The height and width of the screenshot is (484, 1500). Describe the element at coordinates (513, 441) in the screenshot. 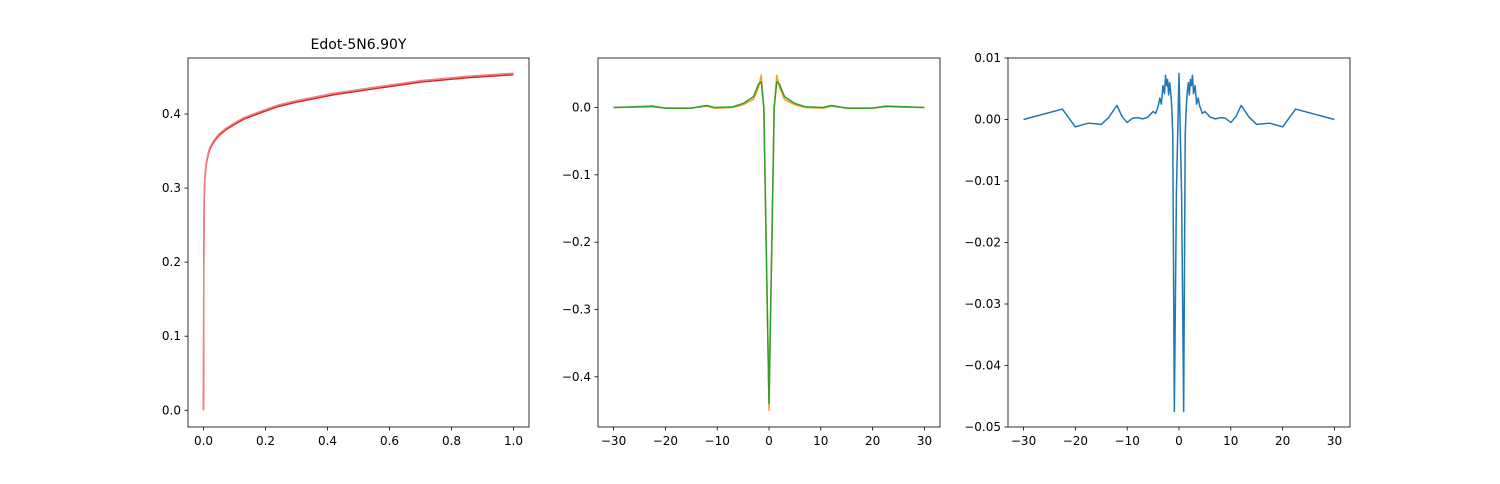

I see `x-tick-label: 1.0` at that location.